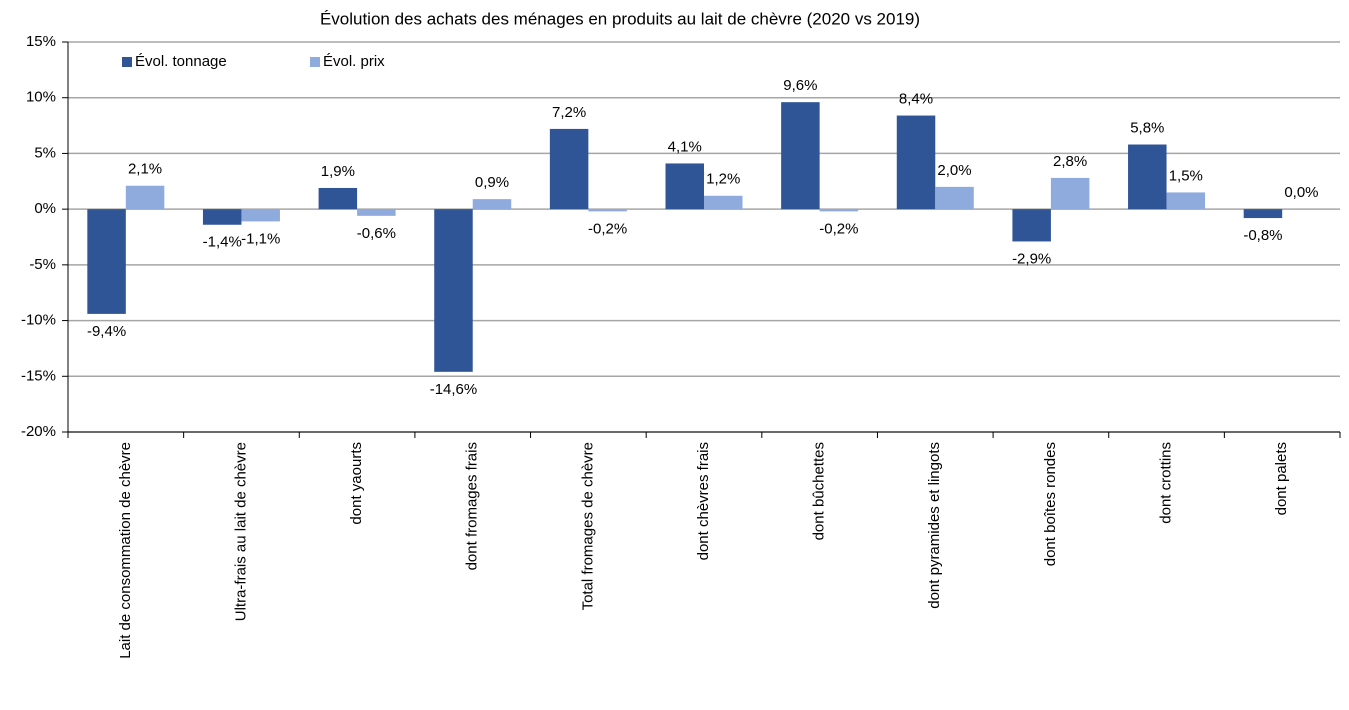 Image resolution: width=1349 pixels, height=710 pixels. What do you see at coordinates (916, 99) in the screenshot?
I see `value-label: 8,4%` at bounding box center [916, 99].